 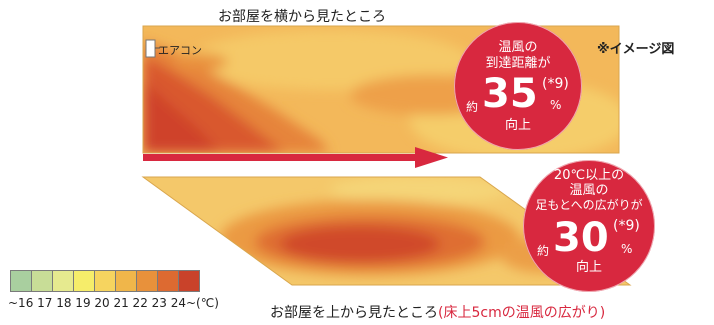 What do you see at coordinates (472, 107) in the screenshot?
I see `badge1-prefix: 約` at bounding box center [472, 107].